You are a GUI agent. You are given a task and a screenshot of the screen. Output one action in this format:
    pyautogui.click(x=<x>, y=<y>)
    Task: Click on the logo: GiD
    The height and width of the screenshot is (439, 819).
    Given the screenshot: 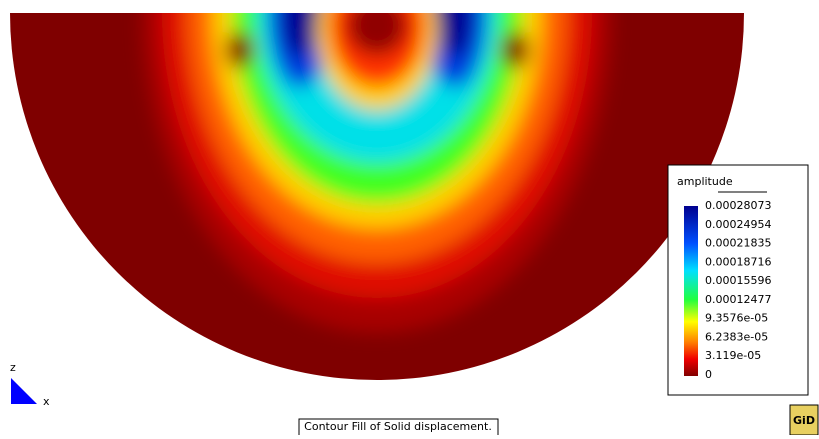 What is the action you would take?
    pyautogui.click(x=804, y=420)
    